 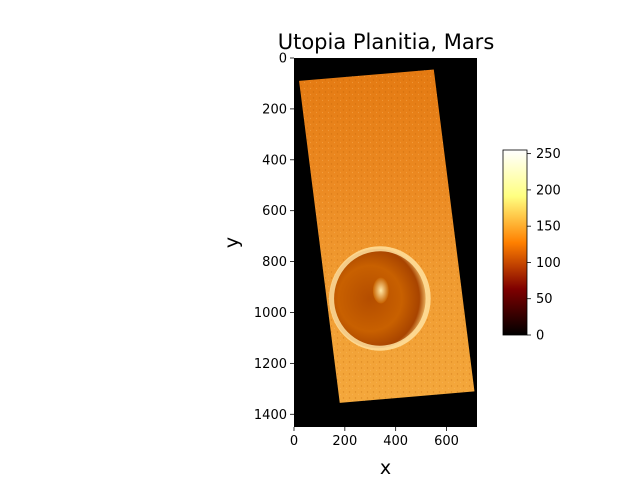 What do you see at coordinates (270, 364) in the screenshot?
I see `y-tick-label-6: 1200` at bounding box center [270, 364].